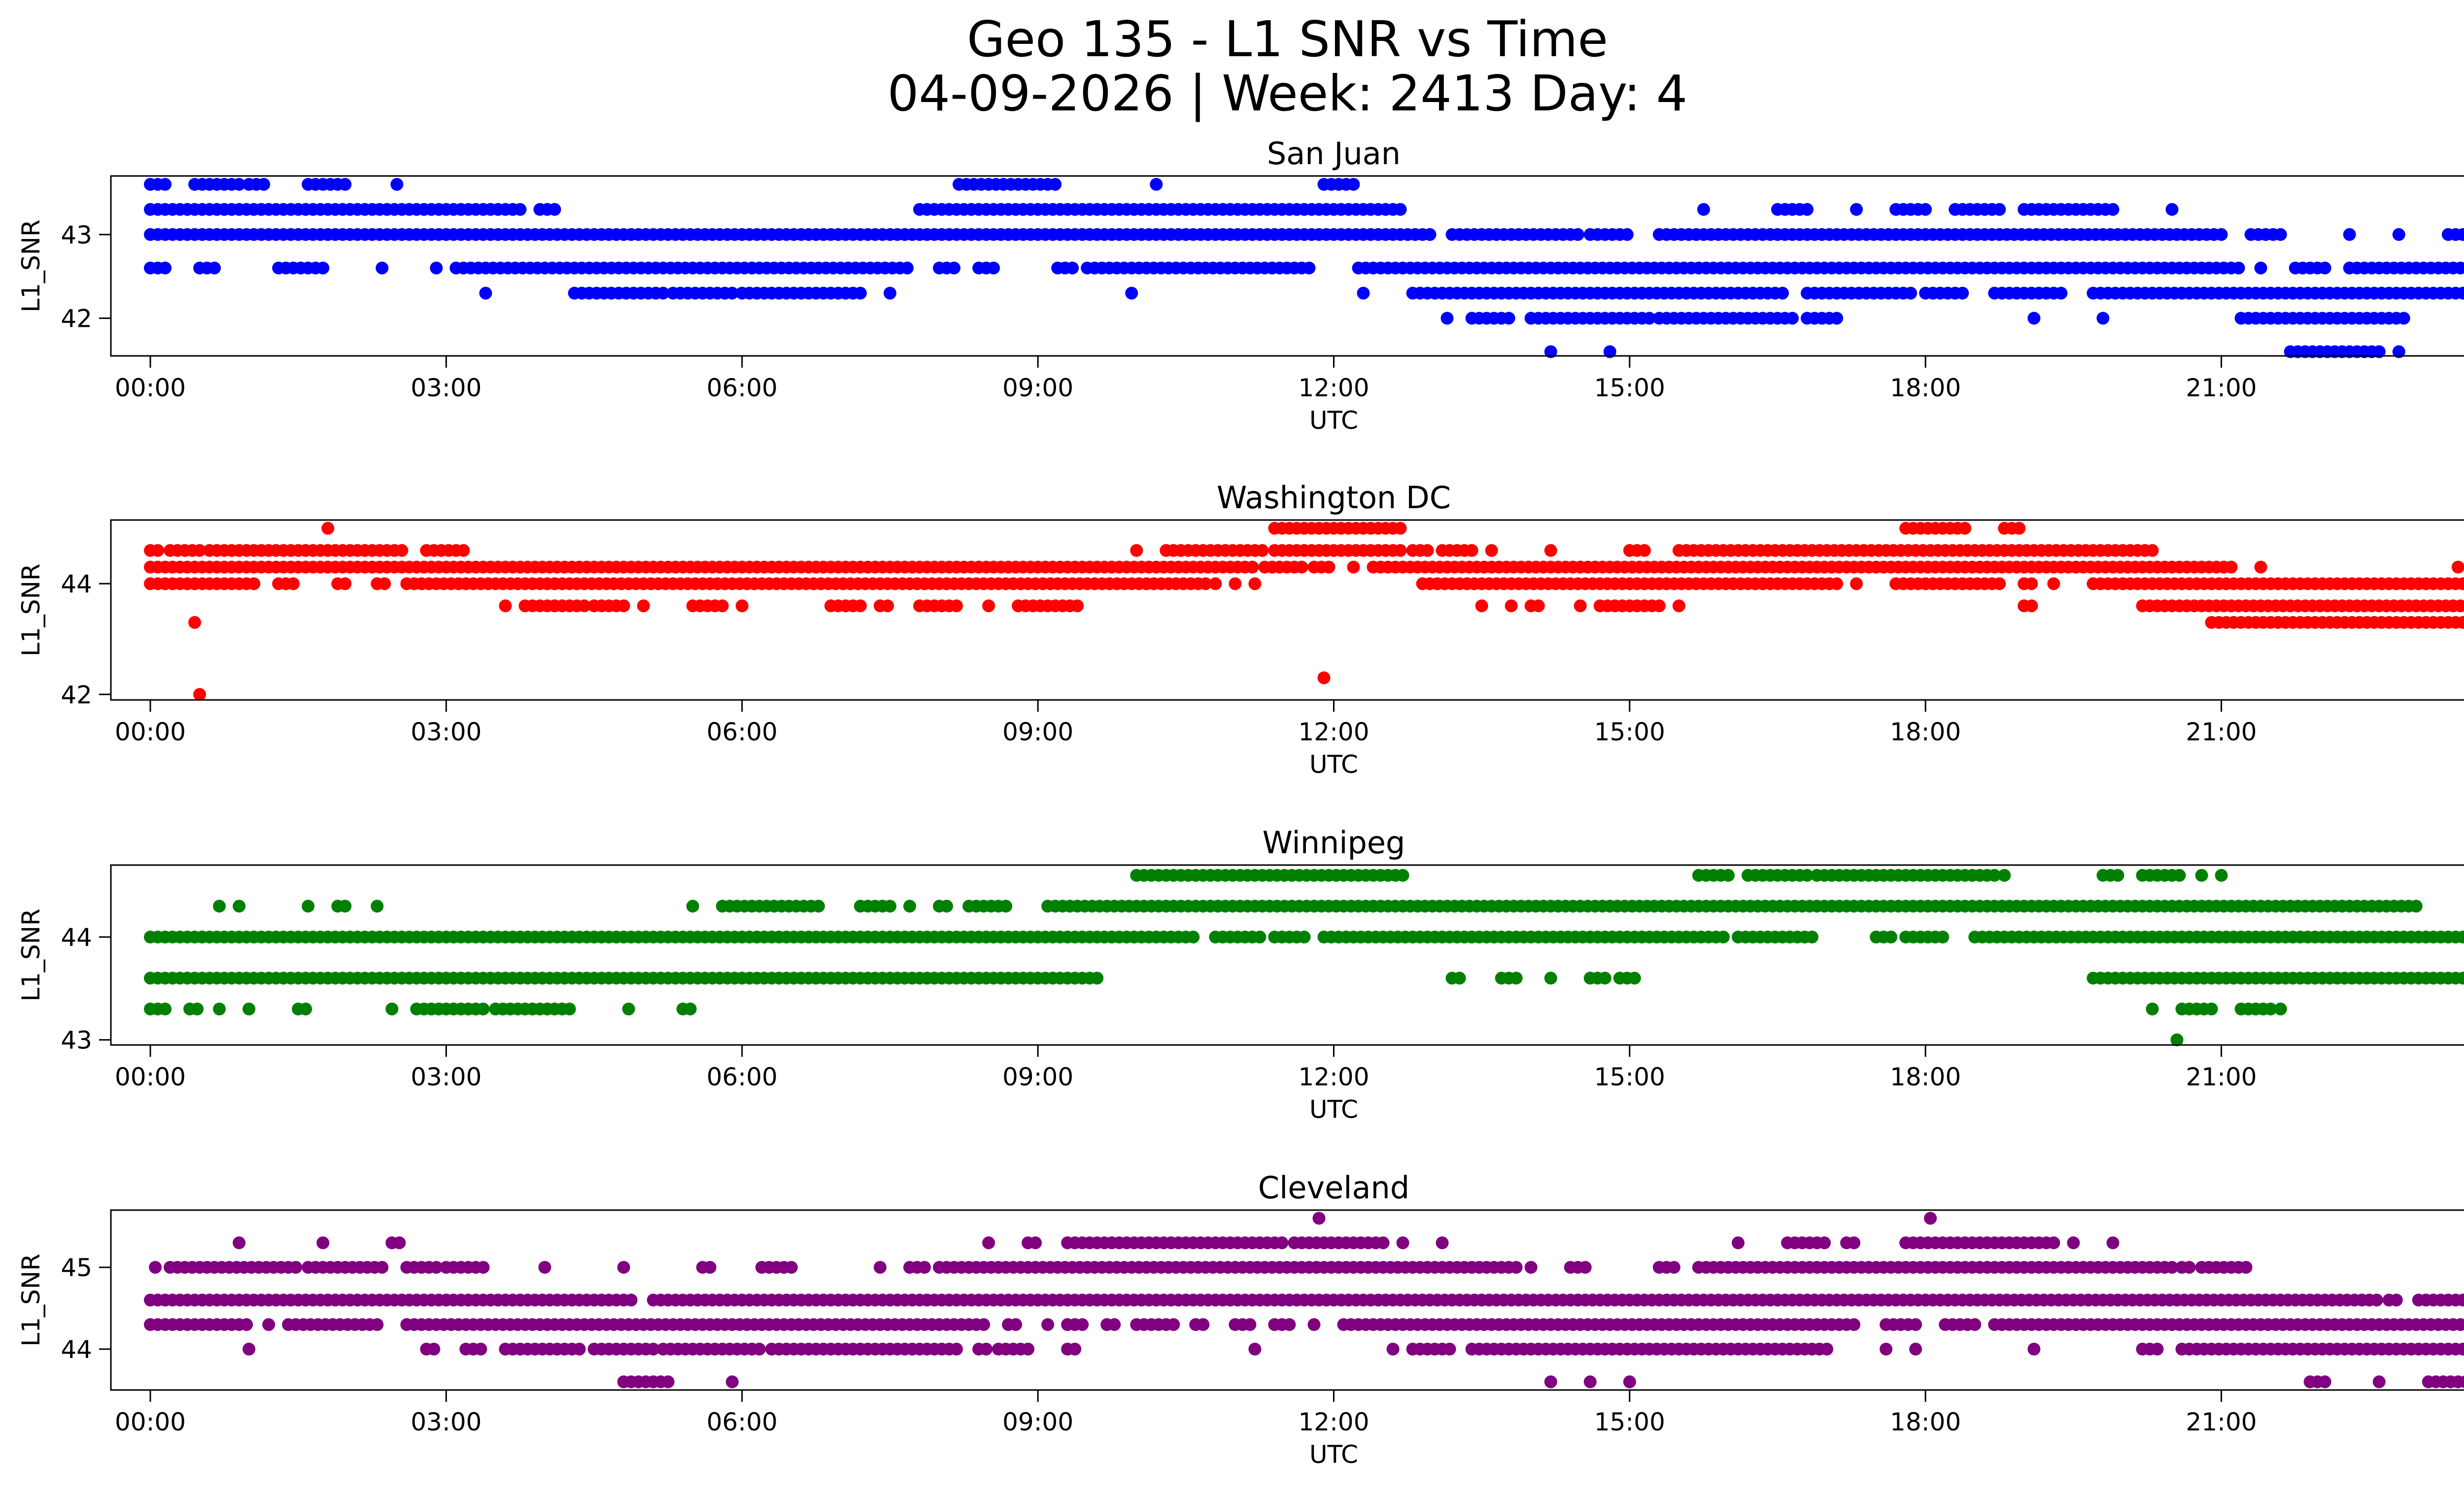 The width and height of the screenshot is (2464, 1495). What do you see at coordinates (1304, 1300) in the screenshot?
I see `cleveland-points` at bounding box center [1304, 1300].